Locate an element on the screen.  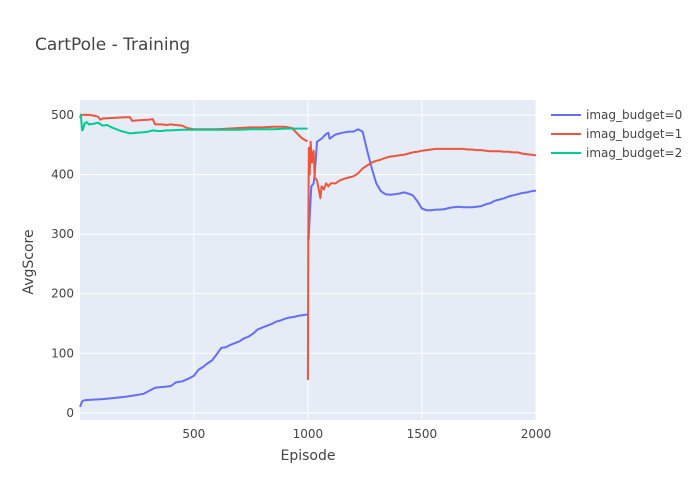
y-tick-label: 500 is located at coordinates (62, 115).